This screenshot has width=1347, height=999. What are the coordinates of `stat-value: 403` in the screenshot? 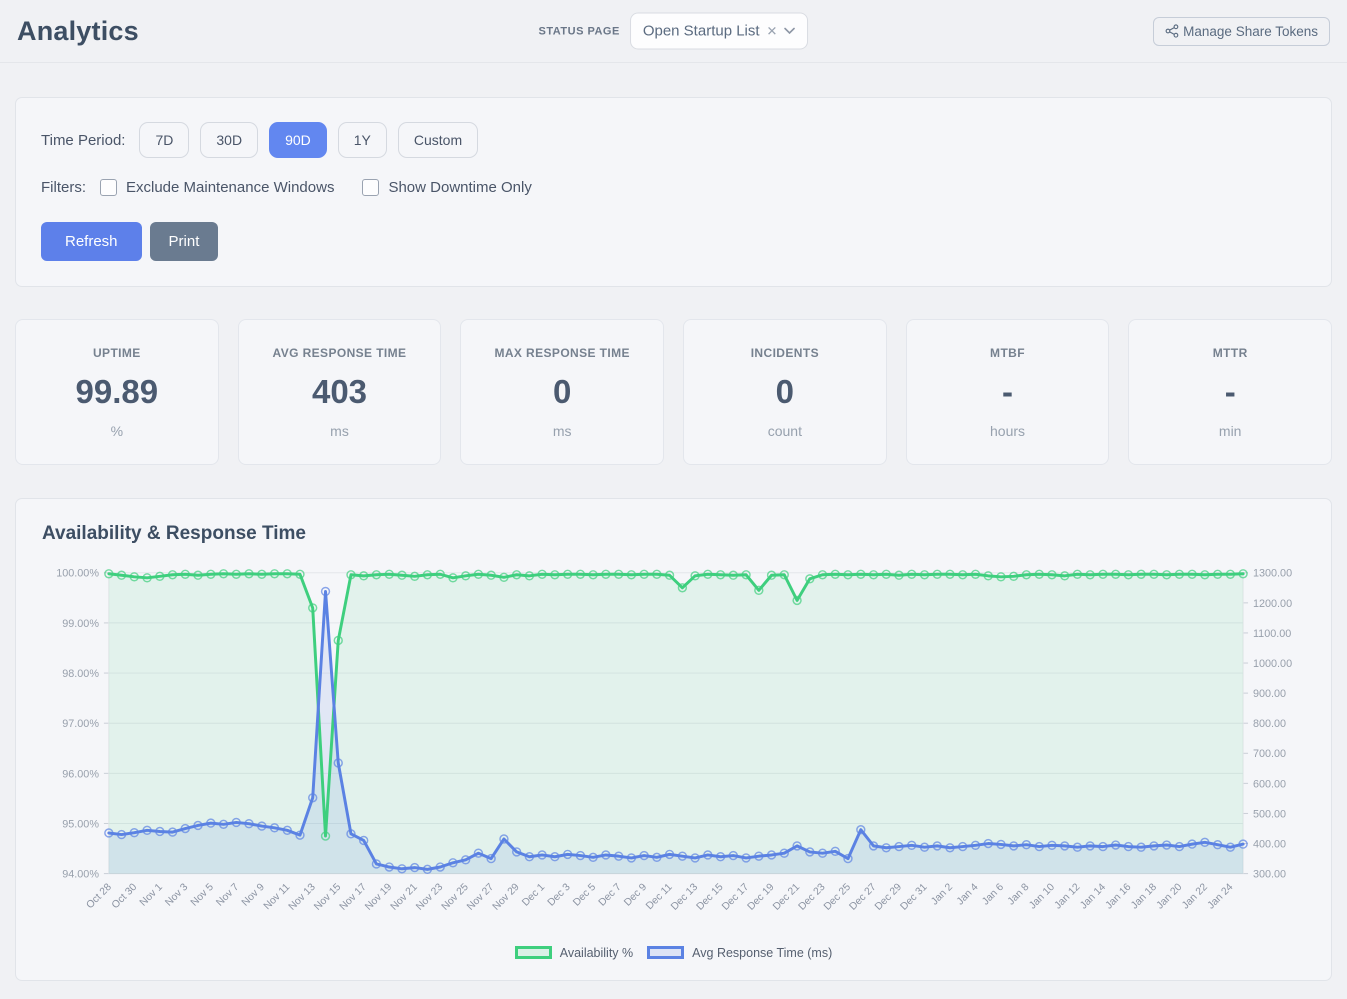 It's located at (339, 391).